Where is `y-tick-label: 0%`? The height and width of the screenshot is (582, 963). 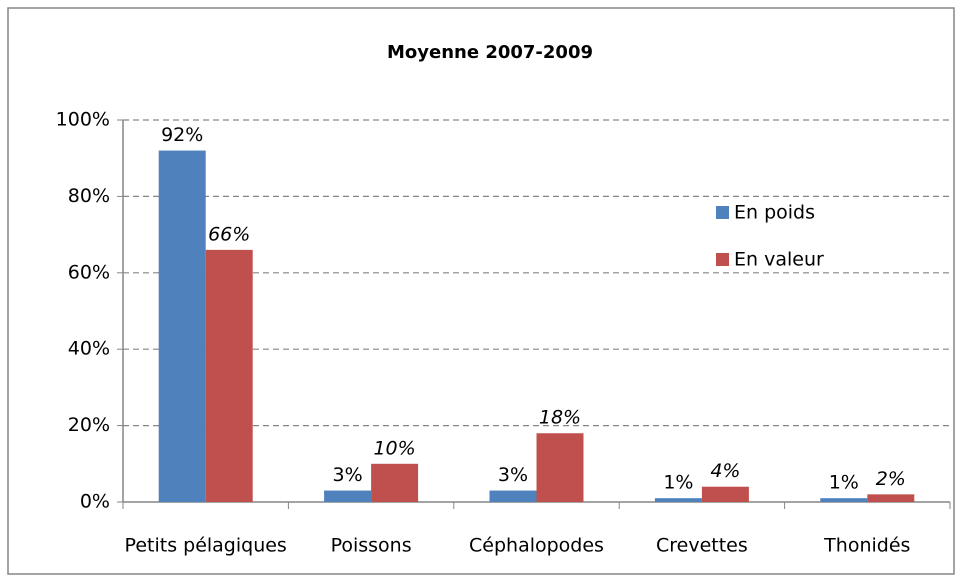
y-tick-label: 0% is located at coordinates (95, 502).